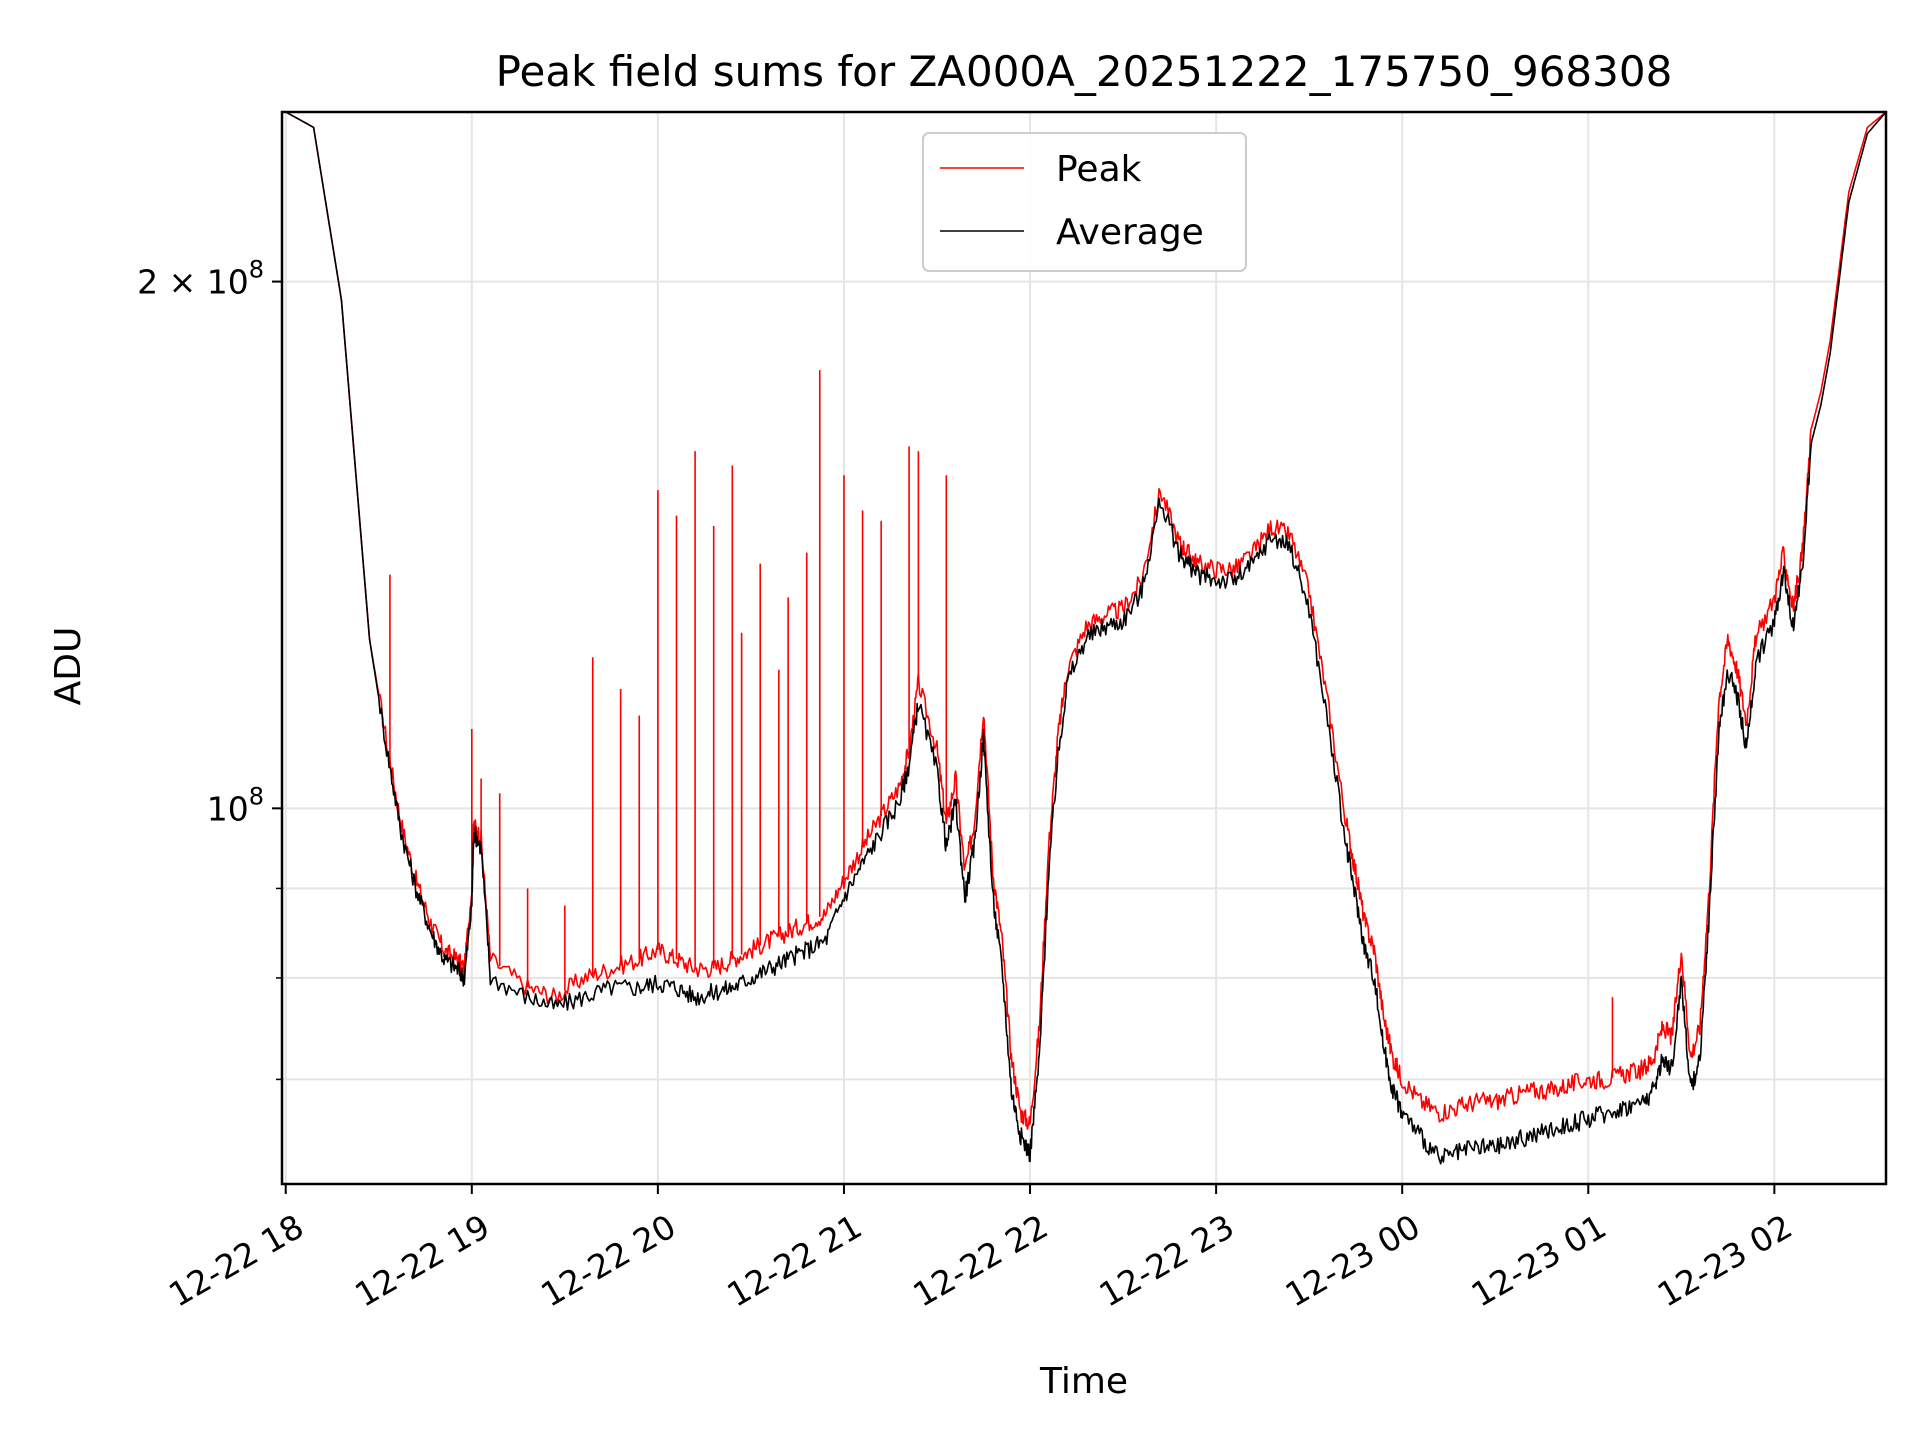 The image size is (1920, 1440). I want to click on y-tick-label: 2 × 108, so click(200, 279).